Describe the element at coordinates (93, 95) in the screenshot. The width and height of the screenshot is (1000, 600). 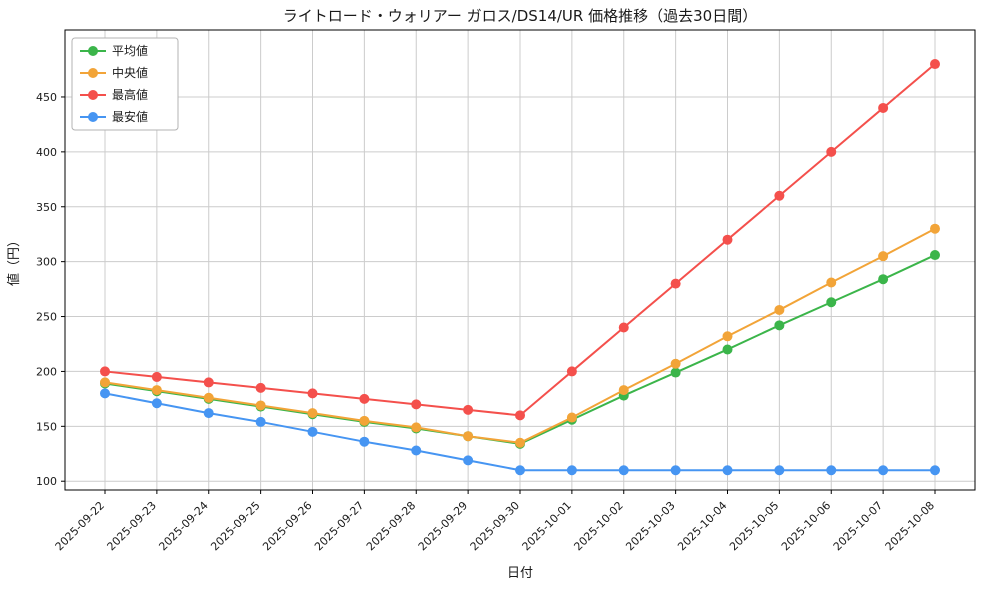
I see `legend-marker-max` at that location.